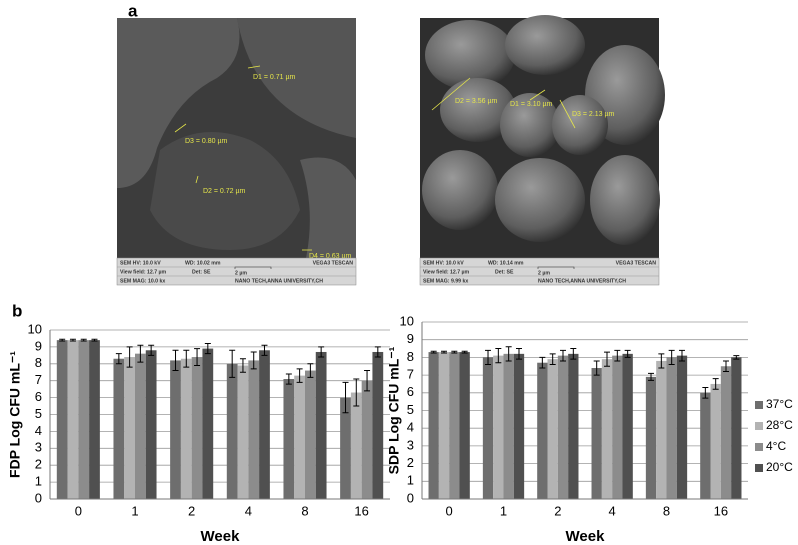  Describe the element at coordinates (410, 356) in the screenshot. I see `y-tick-label: 8` at that location.